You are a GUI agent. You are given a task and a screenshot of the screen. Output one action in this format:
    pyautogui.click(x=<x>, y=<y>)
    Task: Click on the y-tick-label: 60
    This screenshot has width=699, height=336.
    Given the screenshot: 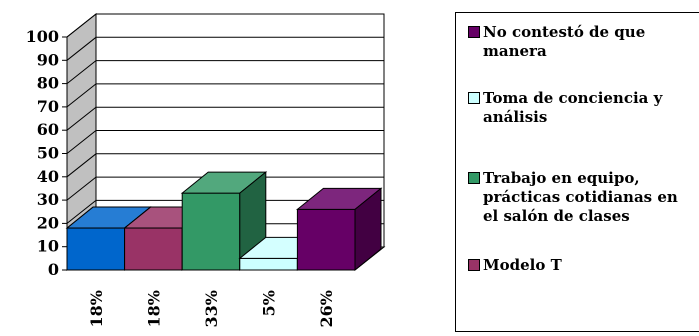 What is the action you would take?
    pyautogui.click(x=48, y=129)
    